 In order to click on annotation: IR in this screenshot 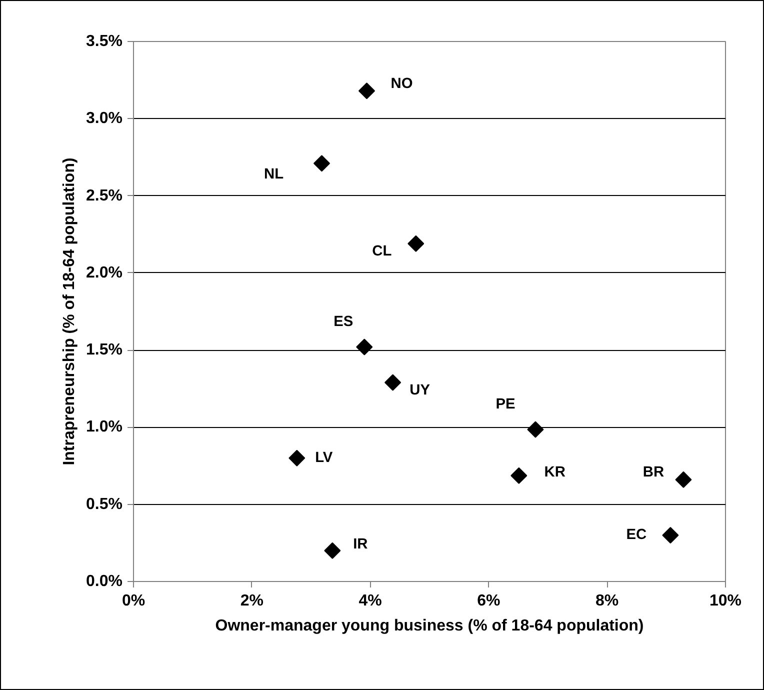, I will do `click(360, 544)`.